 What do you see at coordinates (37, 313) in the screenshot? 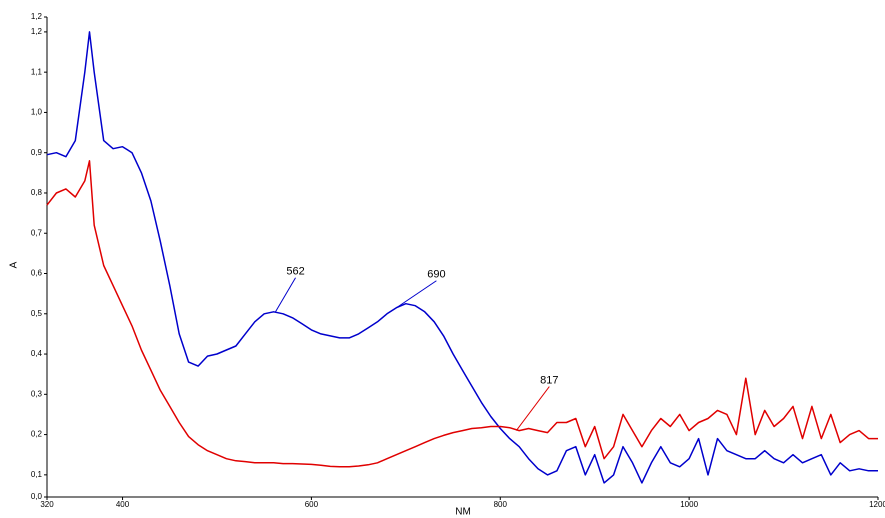
I see `y-tick-label: 0,5` at bounding box center [37, 313].